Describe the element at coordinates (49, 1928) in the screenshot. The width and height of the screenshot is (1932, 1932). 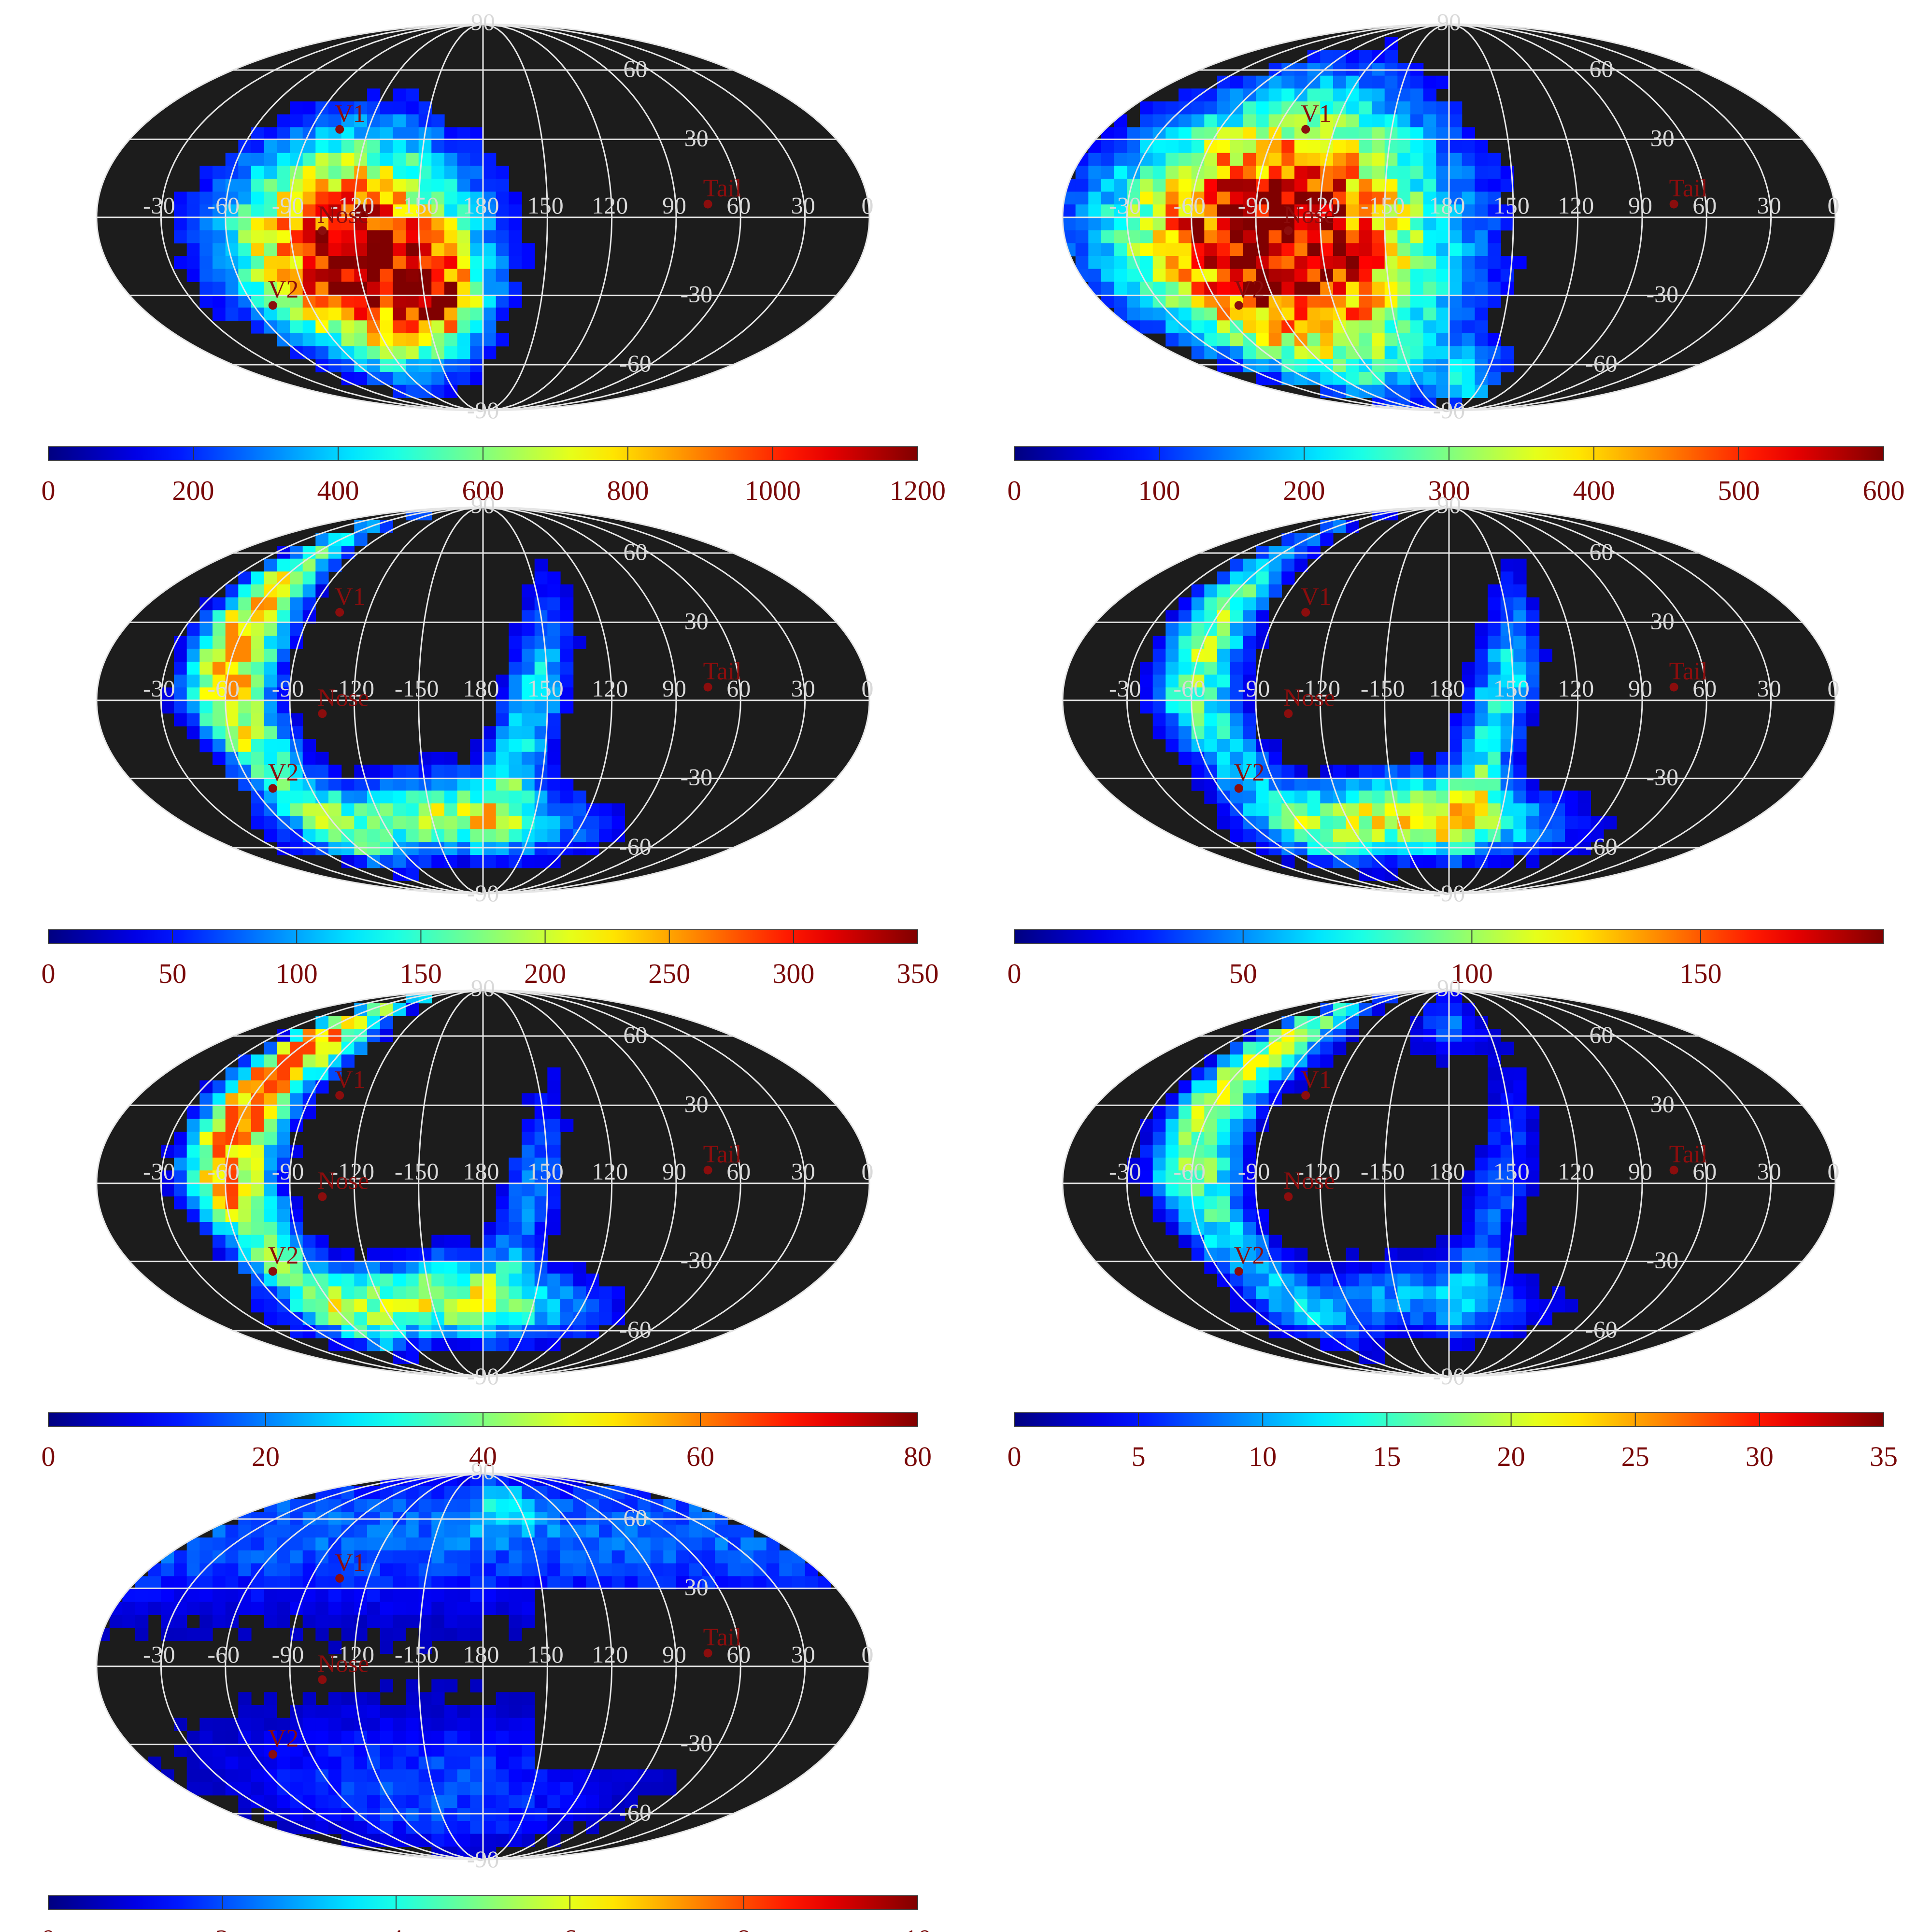
I see `colorbar-tick-label: 0` at that location.